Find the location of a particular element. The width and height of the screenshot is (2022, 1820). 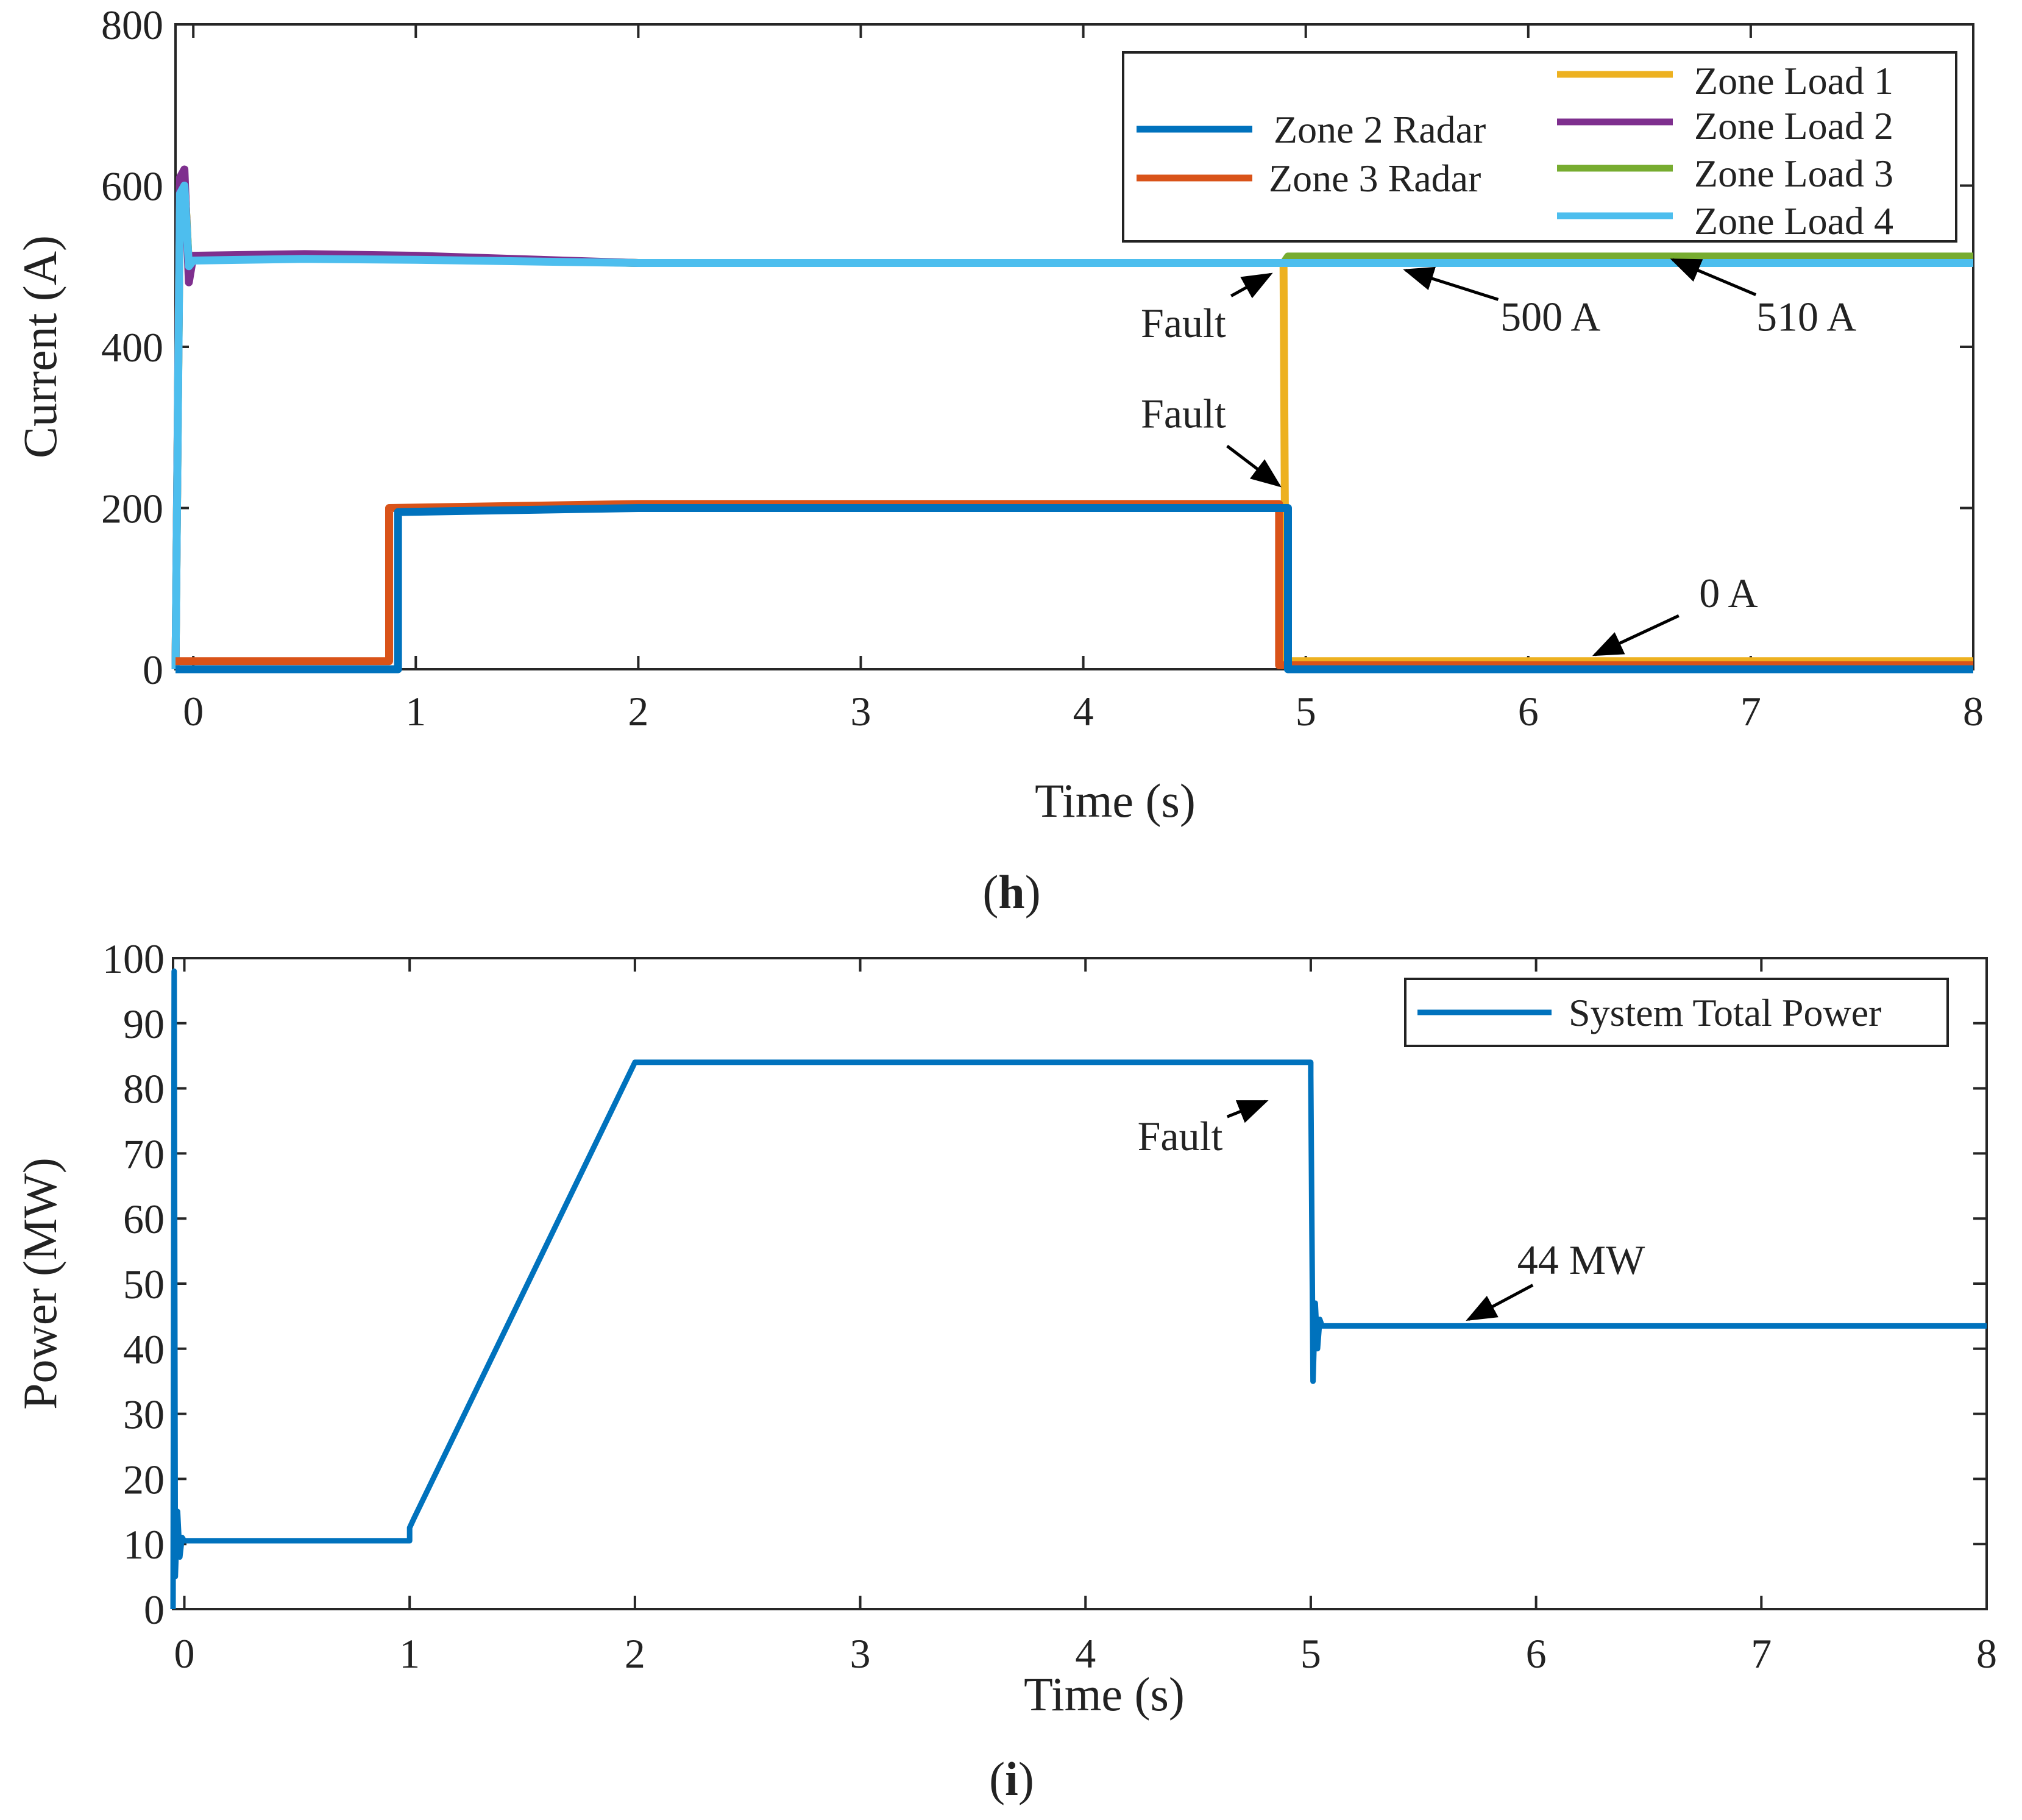

y-tick-label: 70 is located at coordinates (144, 1154).